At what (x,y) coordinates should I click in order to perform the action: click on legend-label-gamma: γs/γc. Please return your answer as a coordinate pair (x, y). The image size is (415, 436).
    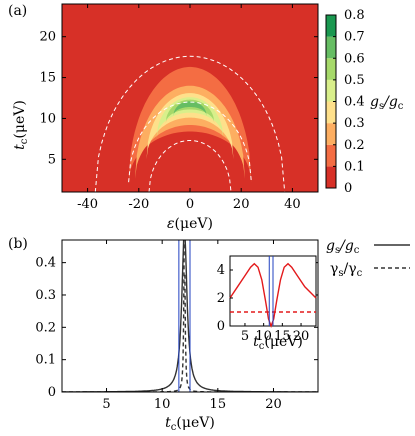
    Looking at the image, I should click on (346, 270).